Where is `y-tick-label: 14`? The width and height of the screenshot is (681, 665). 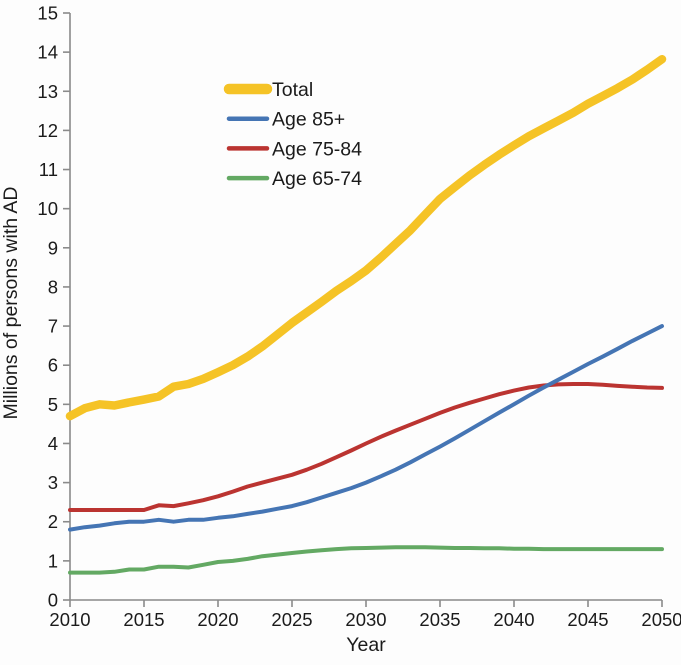
y-tick-label: 14 is located at coordinates (47, 52).